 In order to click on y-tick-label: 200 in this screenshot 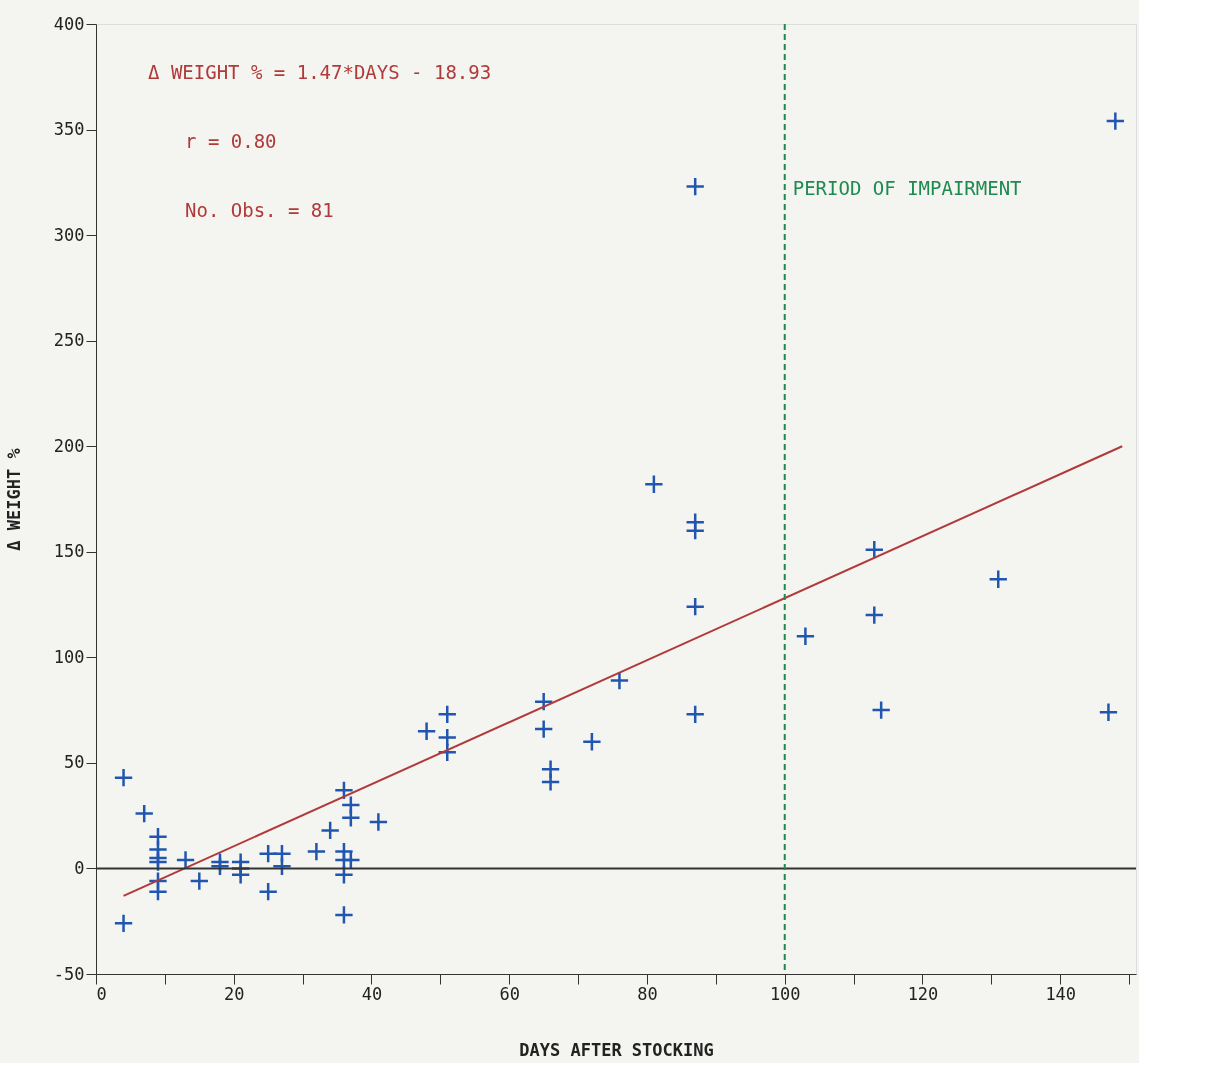, I will do `click(69, 445)`.